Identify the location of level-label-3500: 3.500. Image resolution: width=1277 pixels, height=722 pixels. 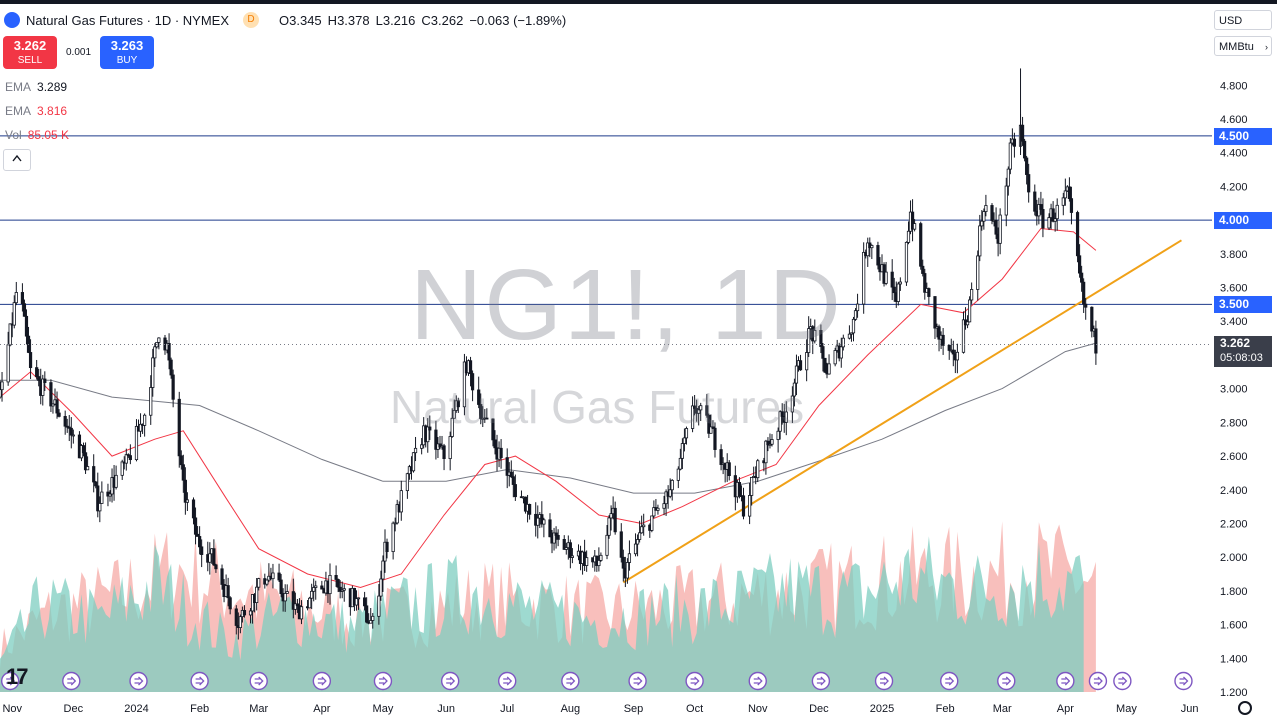
(1243, 305).